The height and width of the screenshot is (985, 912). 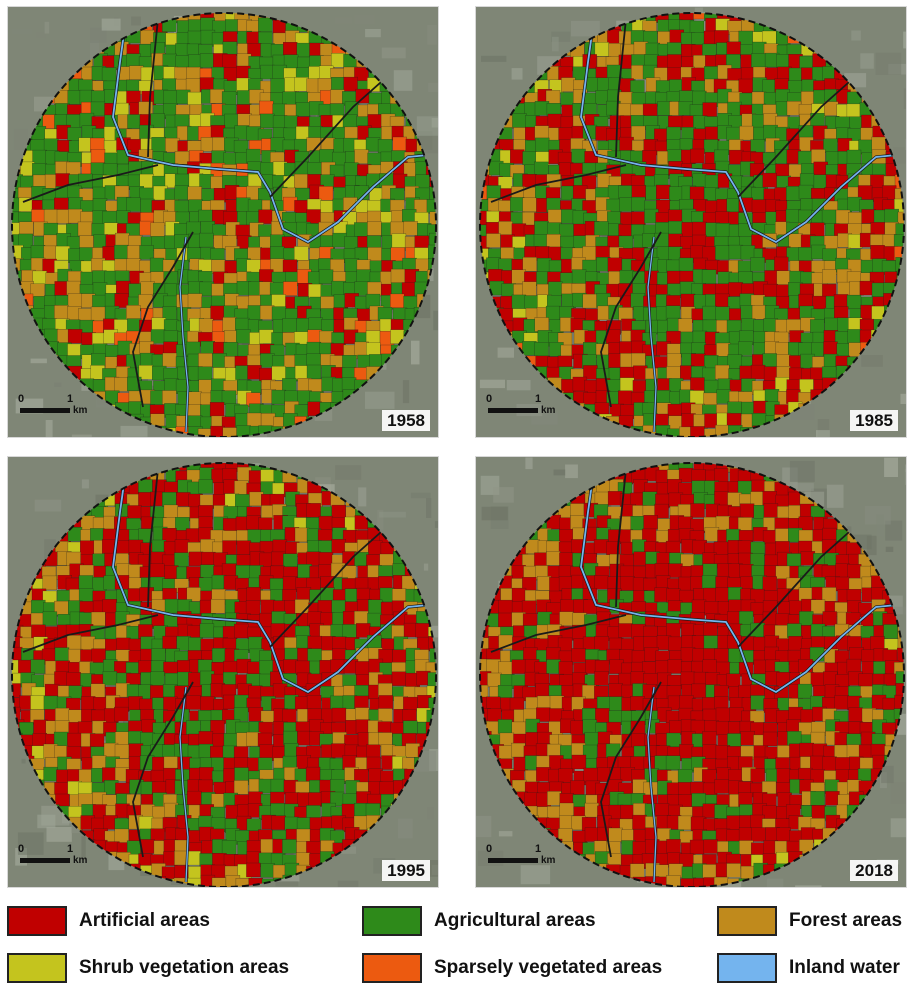 What do you see at coordinates (45, 410) in the screenshot?
I see `scale-bar-line` at bounding box center [45, 410].